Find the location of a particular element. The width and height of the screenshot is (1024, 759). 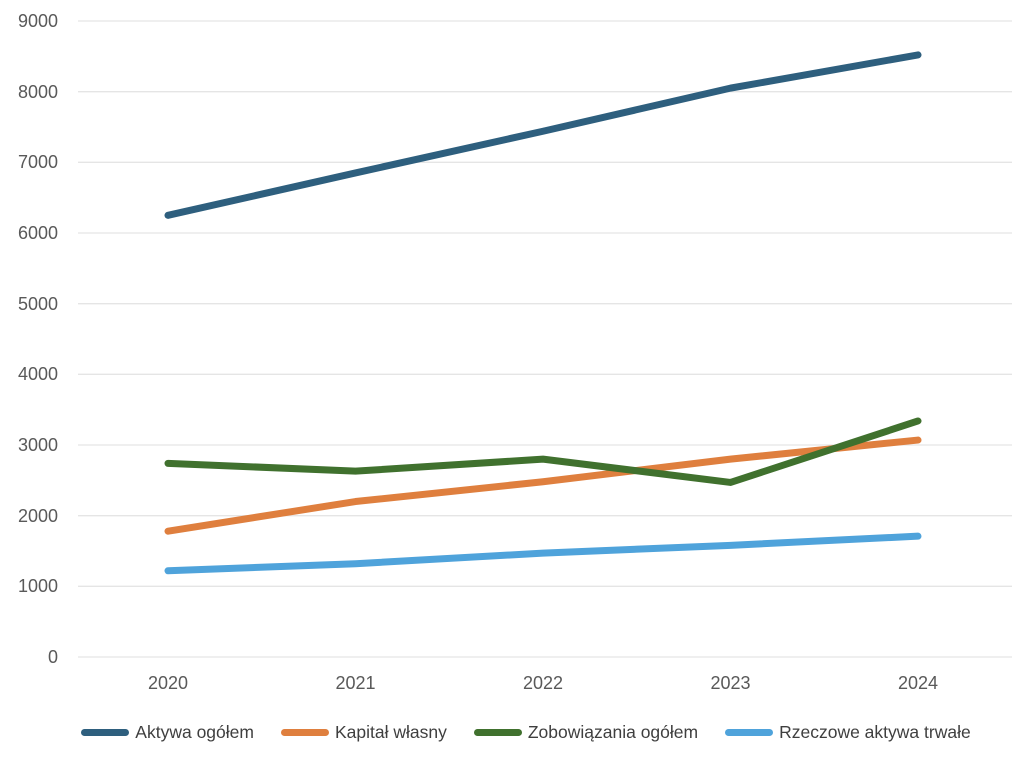

legend-label: Aktywa ogółem is located at coordinates (194, 731).